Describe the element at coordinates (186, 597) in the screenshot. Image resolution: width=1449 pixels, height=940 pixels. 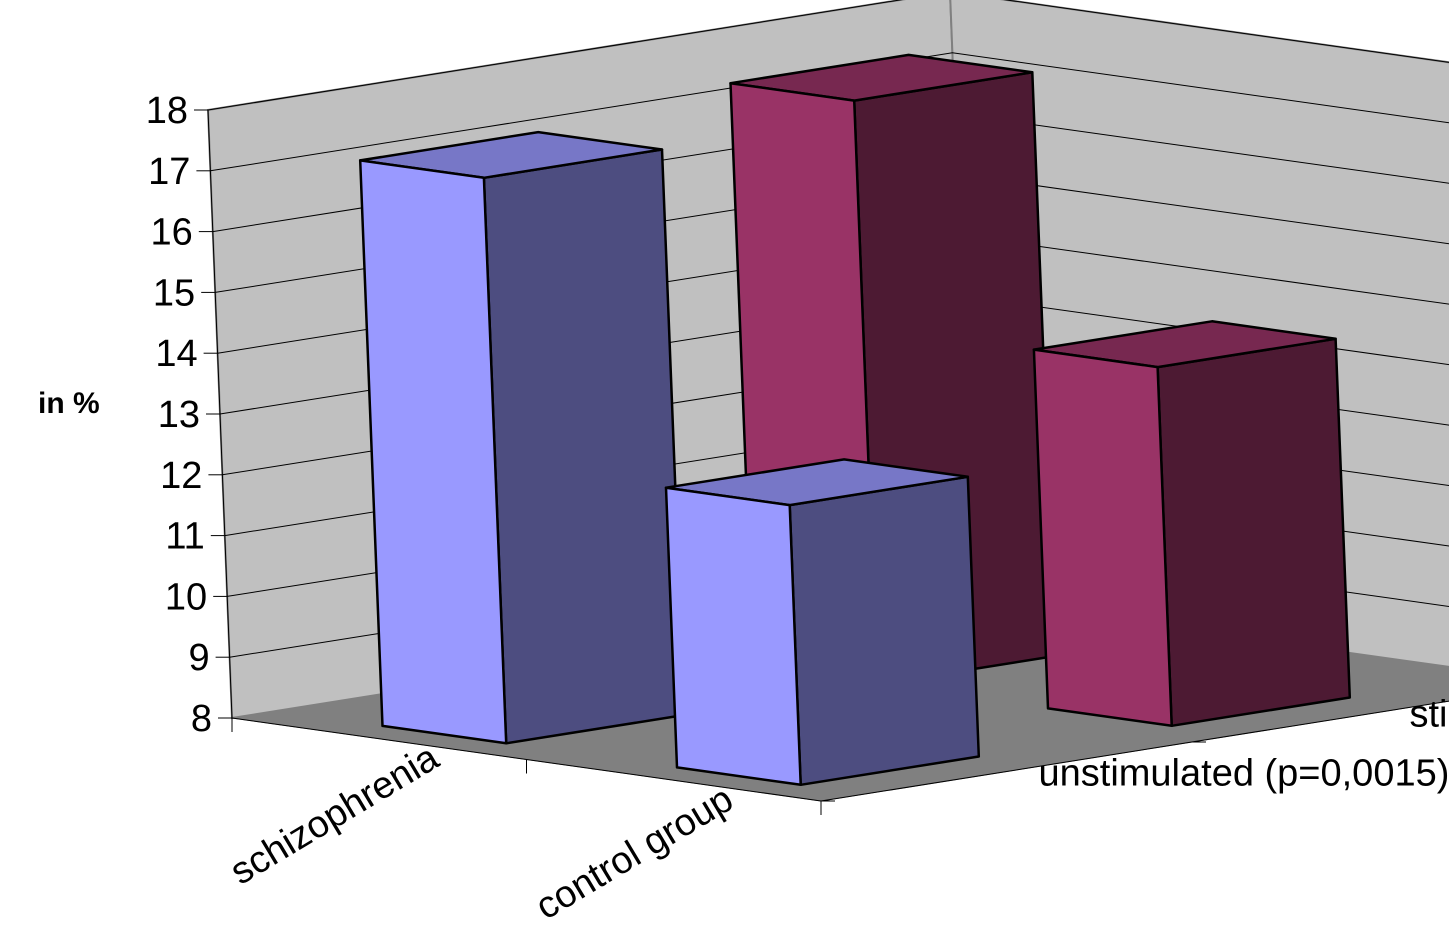
I see `y-tick-label: 10` at that location.